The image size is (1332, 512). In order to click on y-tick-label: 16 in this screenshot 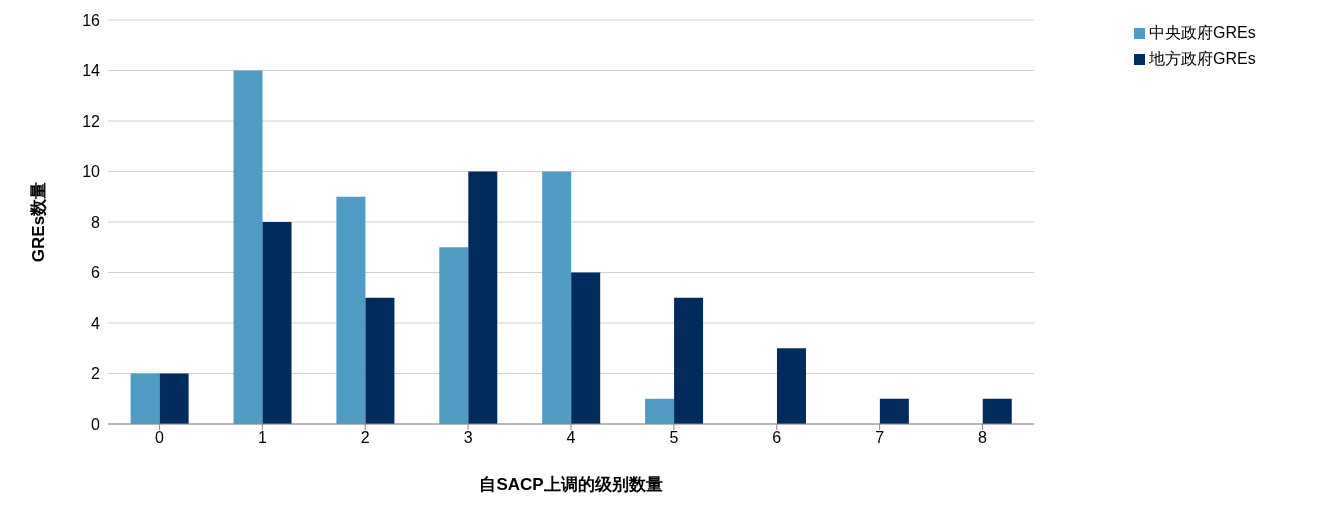, I will do `click(91, 20)`.